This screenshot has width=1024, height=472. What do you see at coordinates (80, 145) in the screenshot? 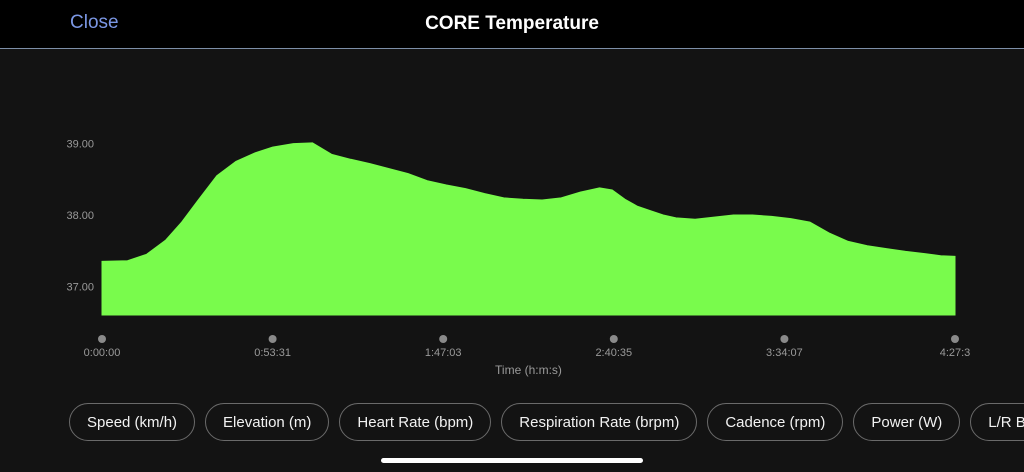
I see `y-tick-label: 39.00` at bounding box center [80, 145].